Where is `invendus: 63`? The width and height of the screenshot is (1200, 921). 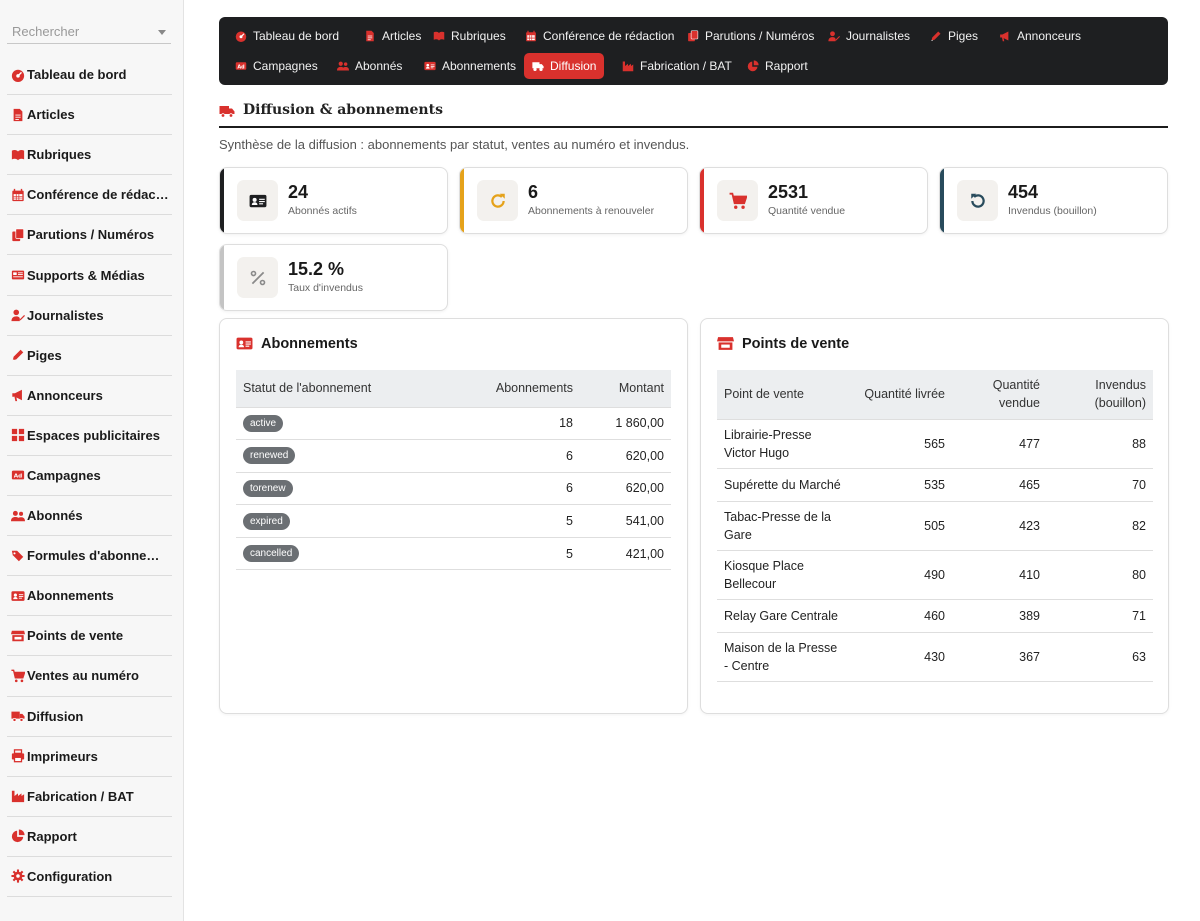
invendus: 63 is located at coordinates (1100, 657).